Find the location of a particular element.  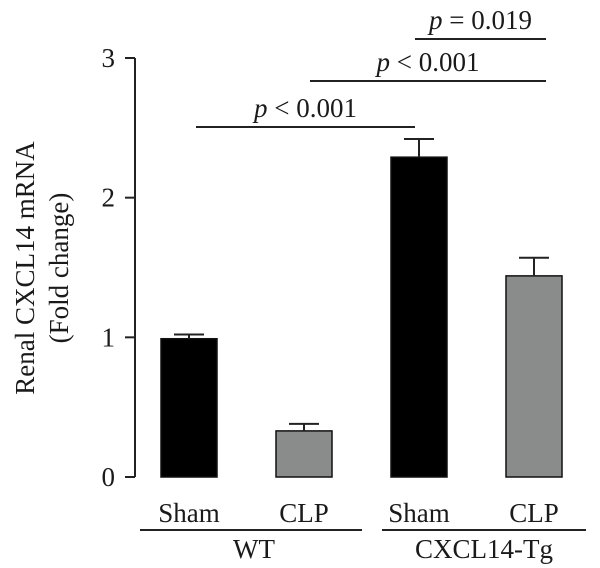

y-tick-label: 3 is located at coordinates (109, 58).